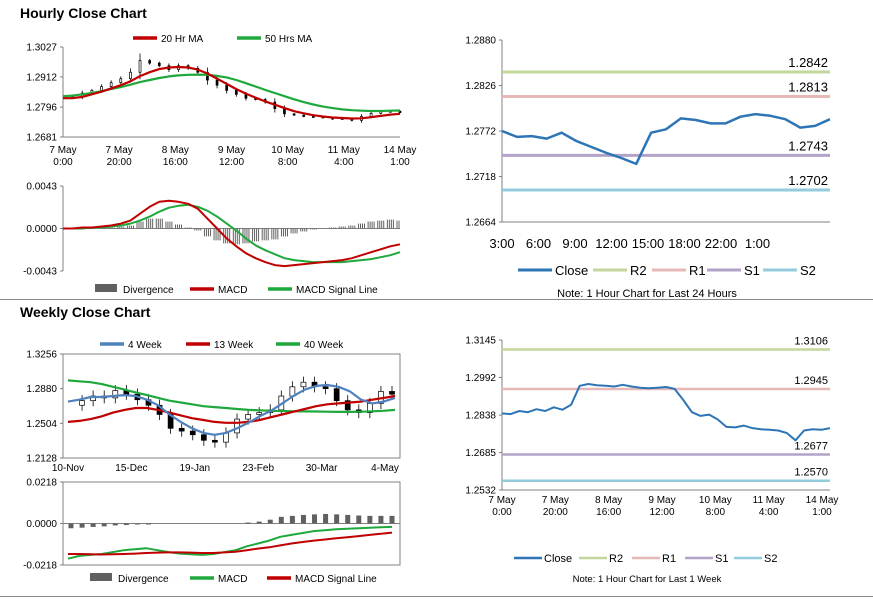 The height and width of the screenshot is (601, 873). I want to click on weekly-levels-xtick-label: 7 May, so click(501, 500).